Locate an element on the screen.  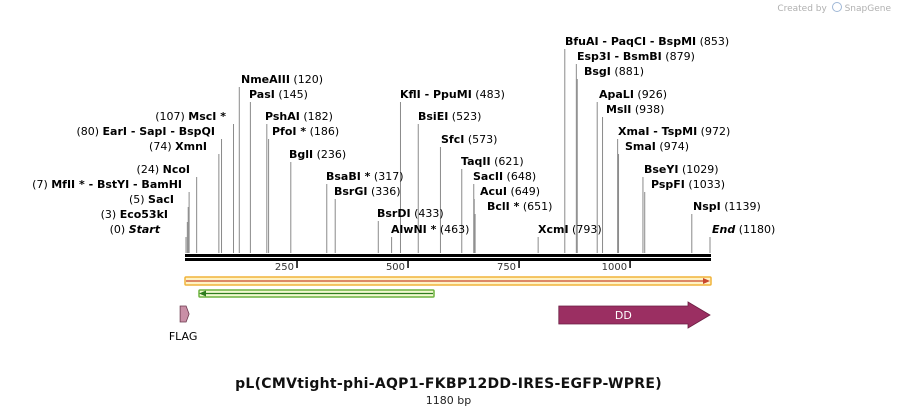
orf-full is located at coordinates (448, 281).